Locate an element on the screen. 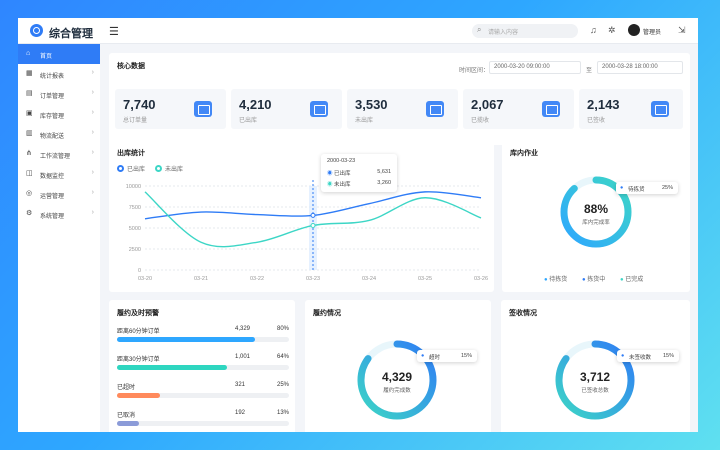  kpi-card: 2,143 已签收 is located at coordinates (631, 109).